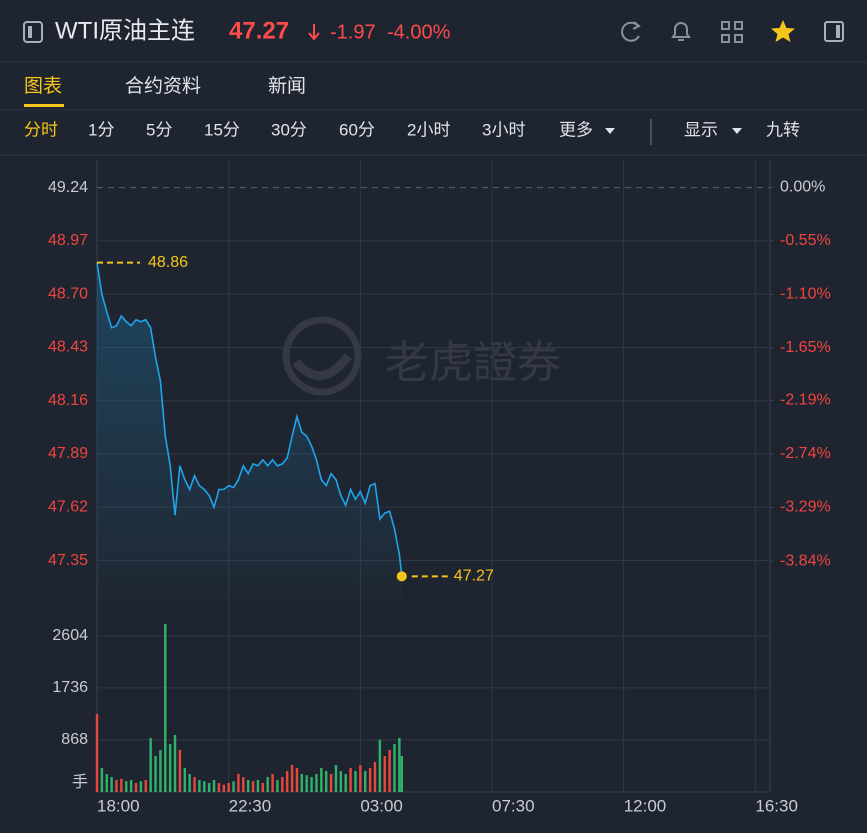 This screenshot has height=833, width=867. What do you see at coordinates (630, 31) in the screenshot?
I see `refresh-icon` at bounding box center [630, 31].